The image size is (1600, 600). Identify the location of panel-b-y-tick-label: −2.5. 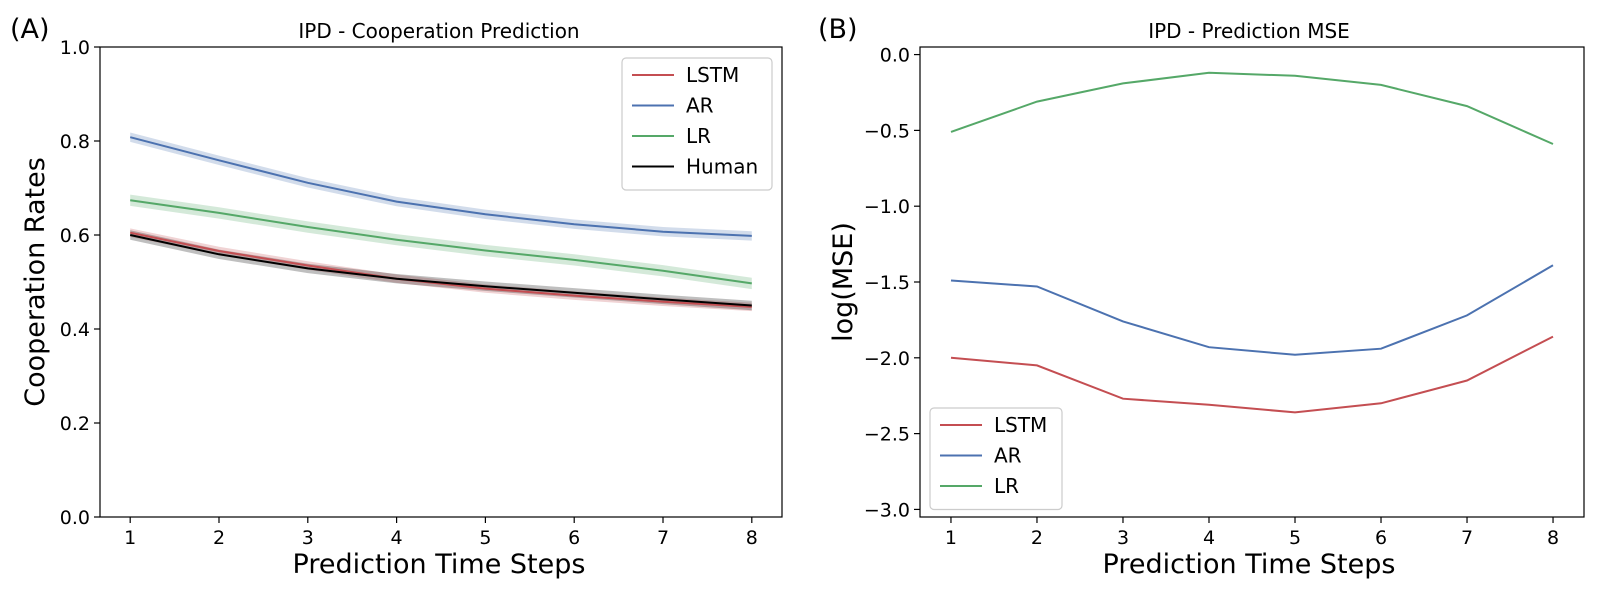
(887, 435).